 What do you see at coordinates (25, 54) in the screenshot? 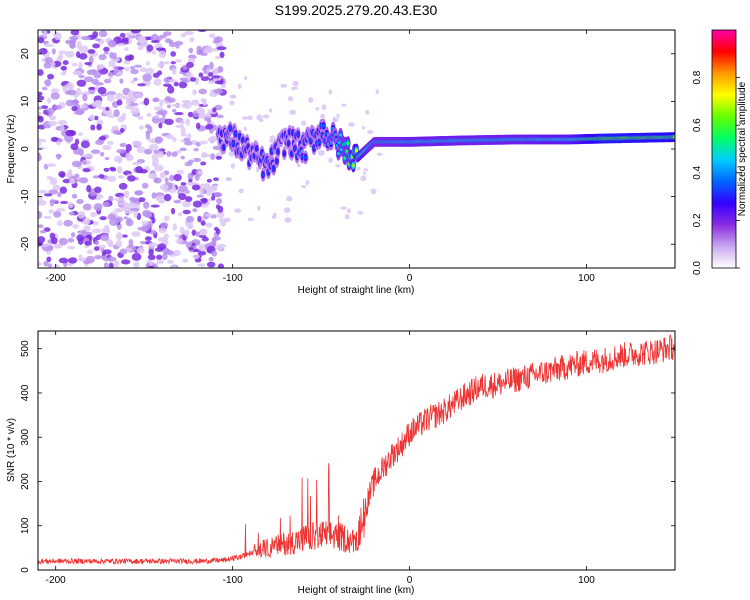
I see `spectrogram-y-tick-label: 20` at bounding box center [25, 54].